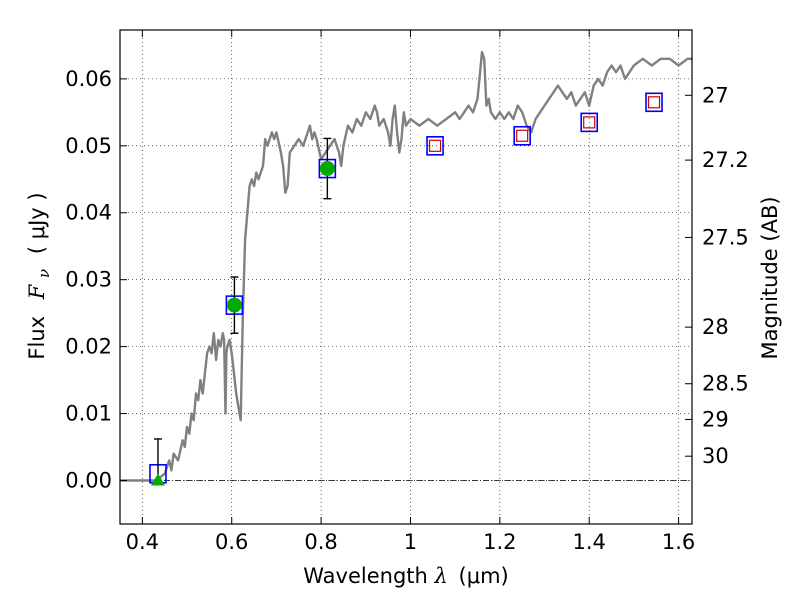 Image resolution: width=800 pixels, height=600 pixels. Describe the element at coordinates (410, 542) in the screenshot. I see `x-tick-label: 1` at that location.